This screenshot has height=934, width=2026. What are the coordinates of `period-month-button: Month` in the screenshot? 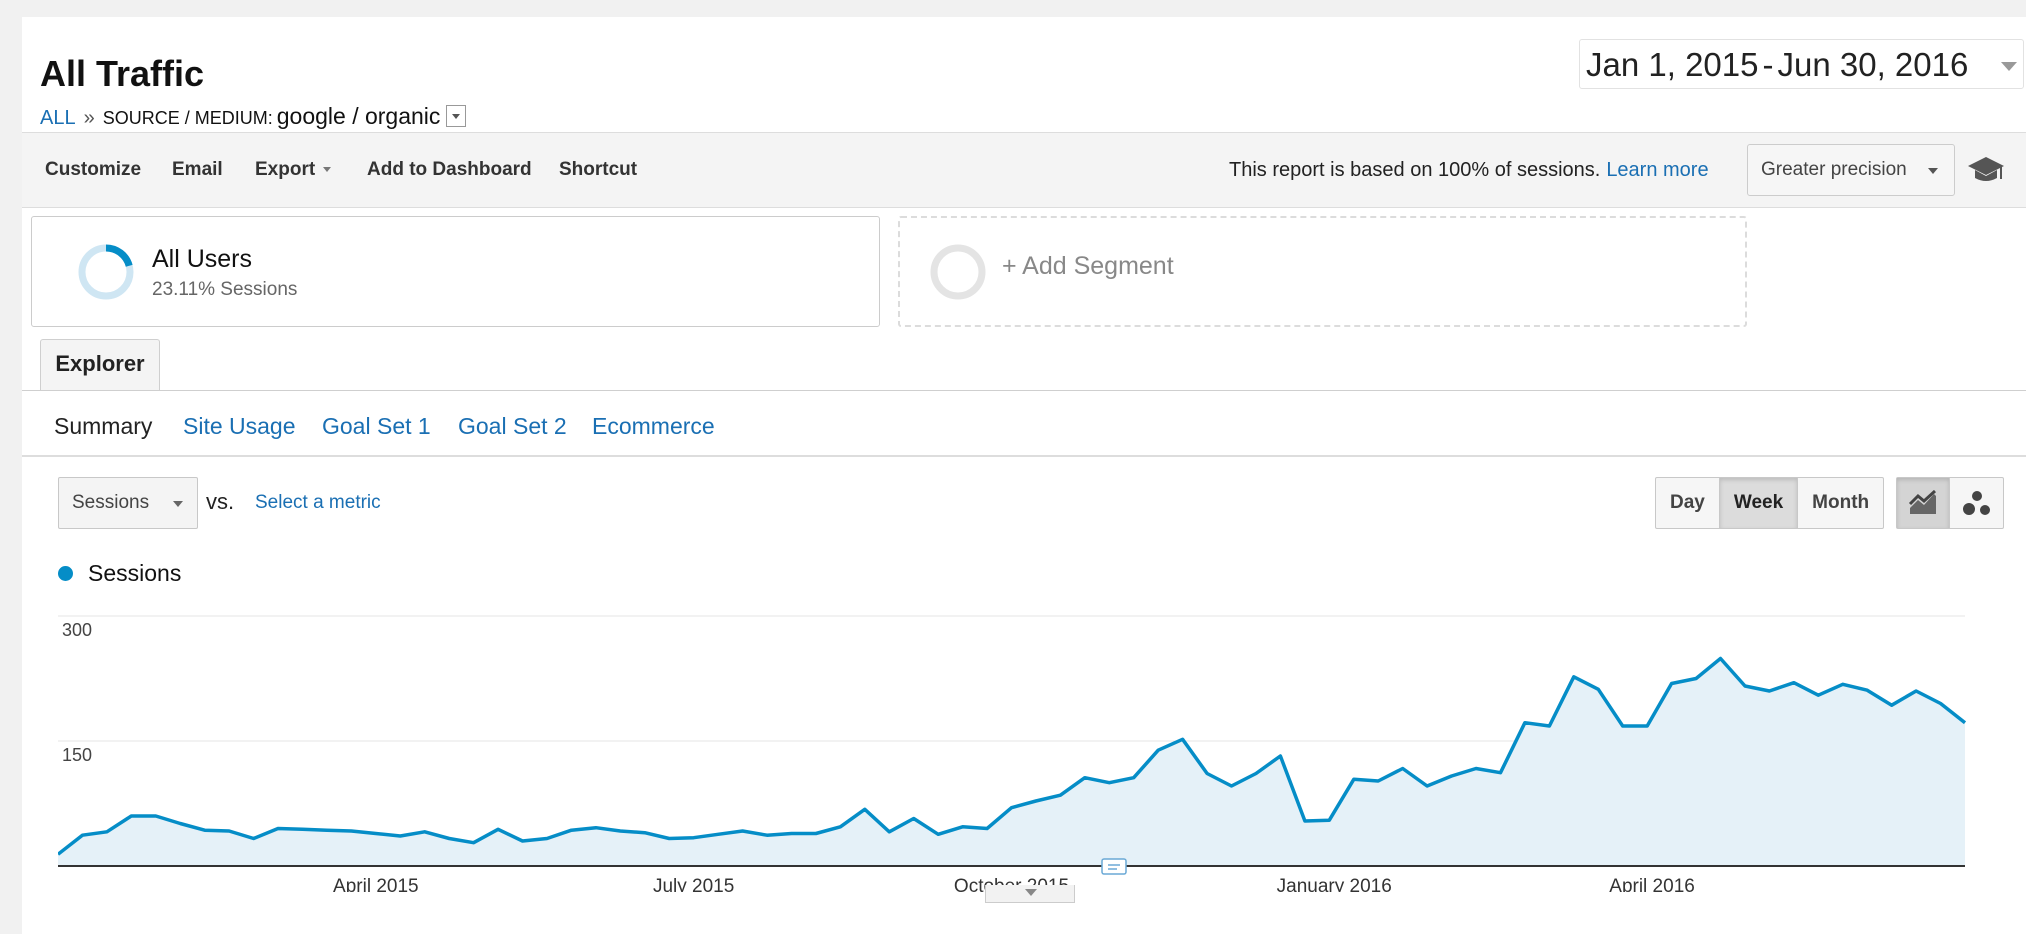 It's located at (1841, 502).